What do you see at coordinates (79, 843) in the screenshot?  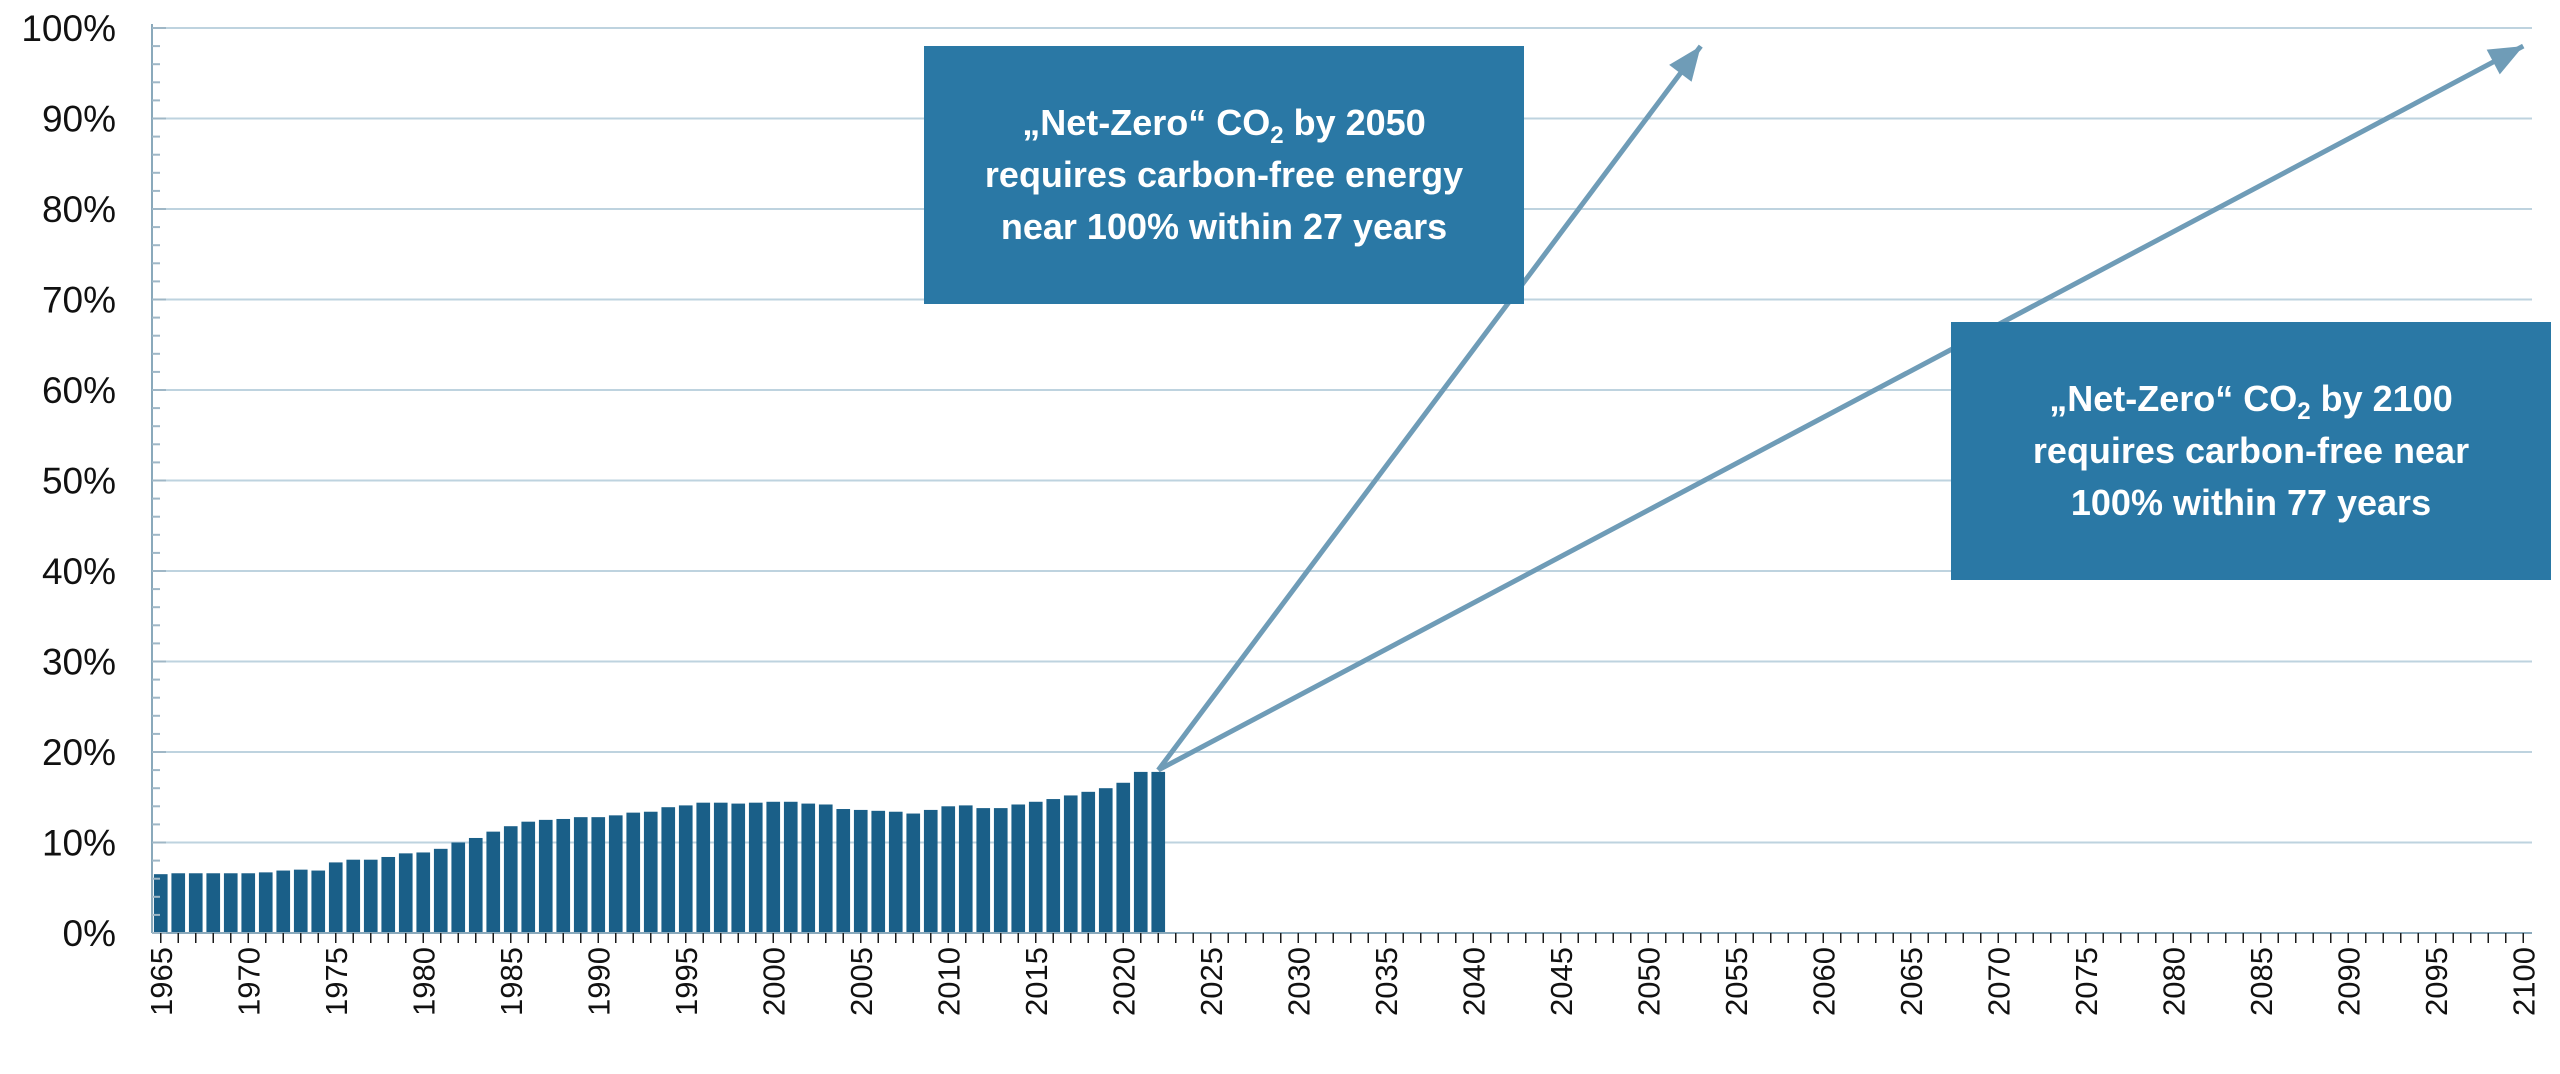 I see `y-tick-label: 10%` at bounding box center [79, 843].